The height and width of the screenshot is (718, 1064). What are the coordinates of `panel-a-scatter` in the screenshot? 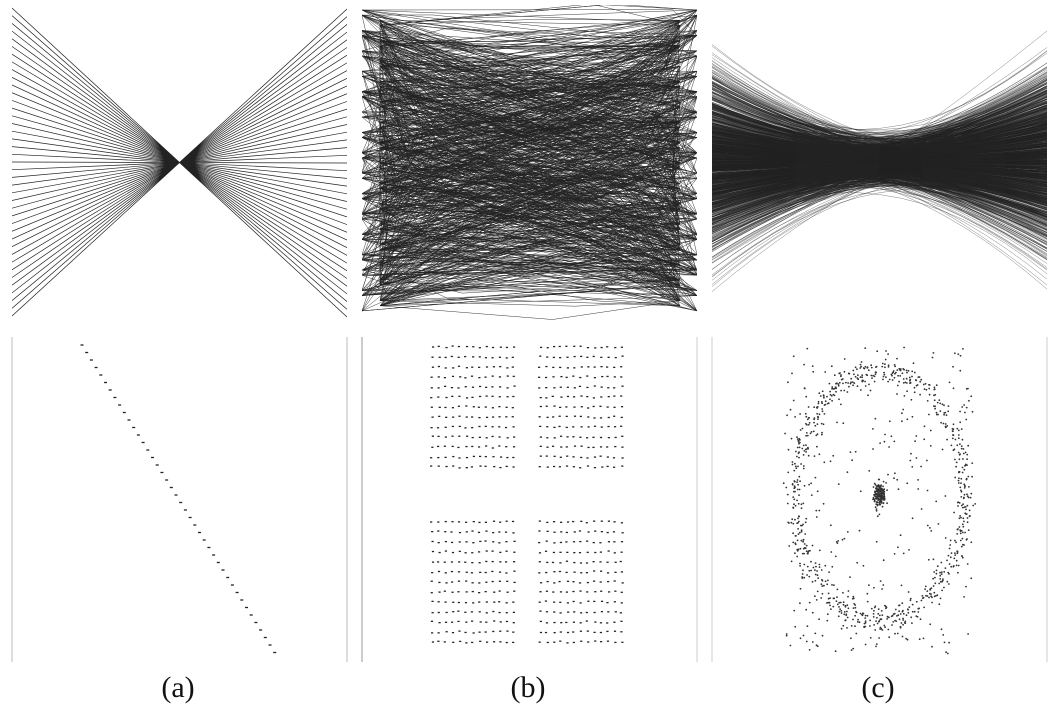 It's located at (178, 499).